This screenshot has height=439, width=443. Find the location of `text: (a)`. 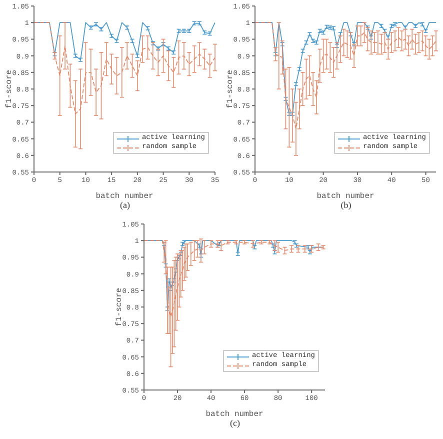

text: (a) is located at coordinates (125, 205).